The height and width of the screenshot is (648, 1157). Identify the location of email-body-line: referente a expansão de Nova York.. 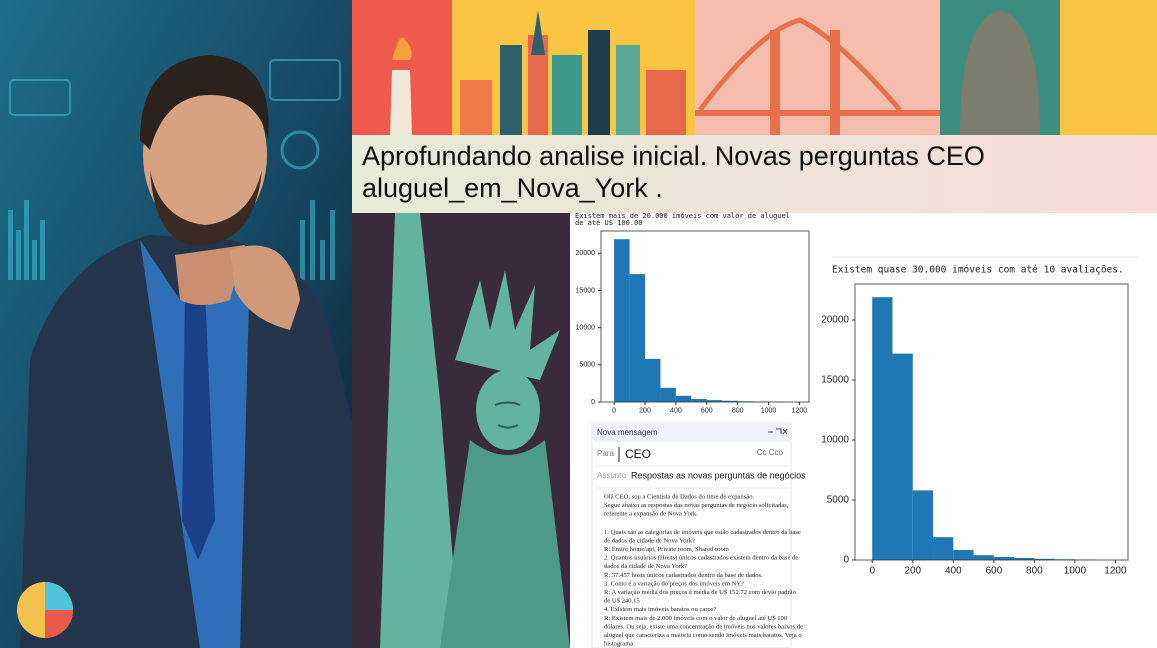
(651, 514).